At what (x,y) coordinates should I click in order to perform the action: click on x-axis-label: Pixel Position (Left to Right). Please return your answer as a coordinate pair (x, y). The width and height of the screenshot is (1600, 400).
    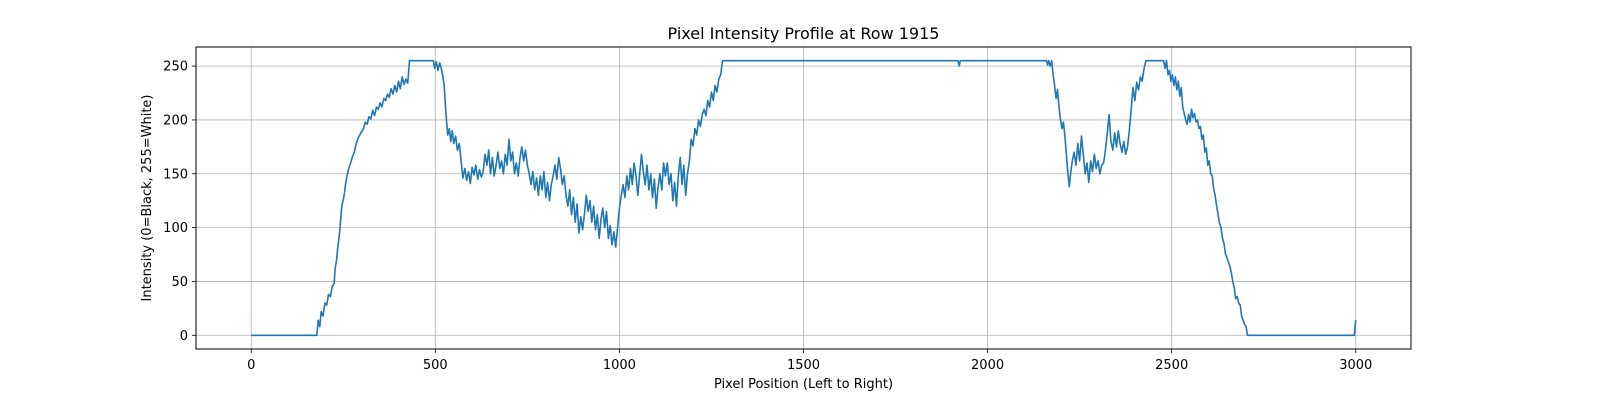
    Looking at the image, I should click on (803, 384).